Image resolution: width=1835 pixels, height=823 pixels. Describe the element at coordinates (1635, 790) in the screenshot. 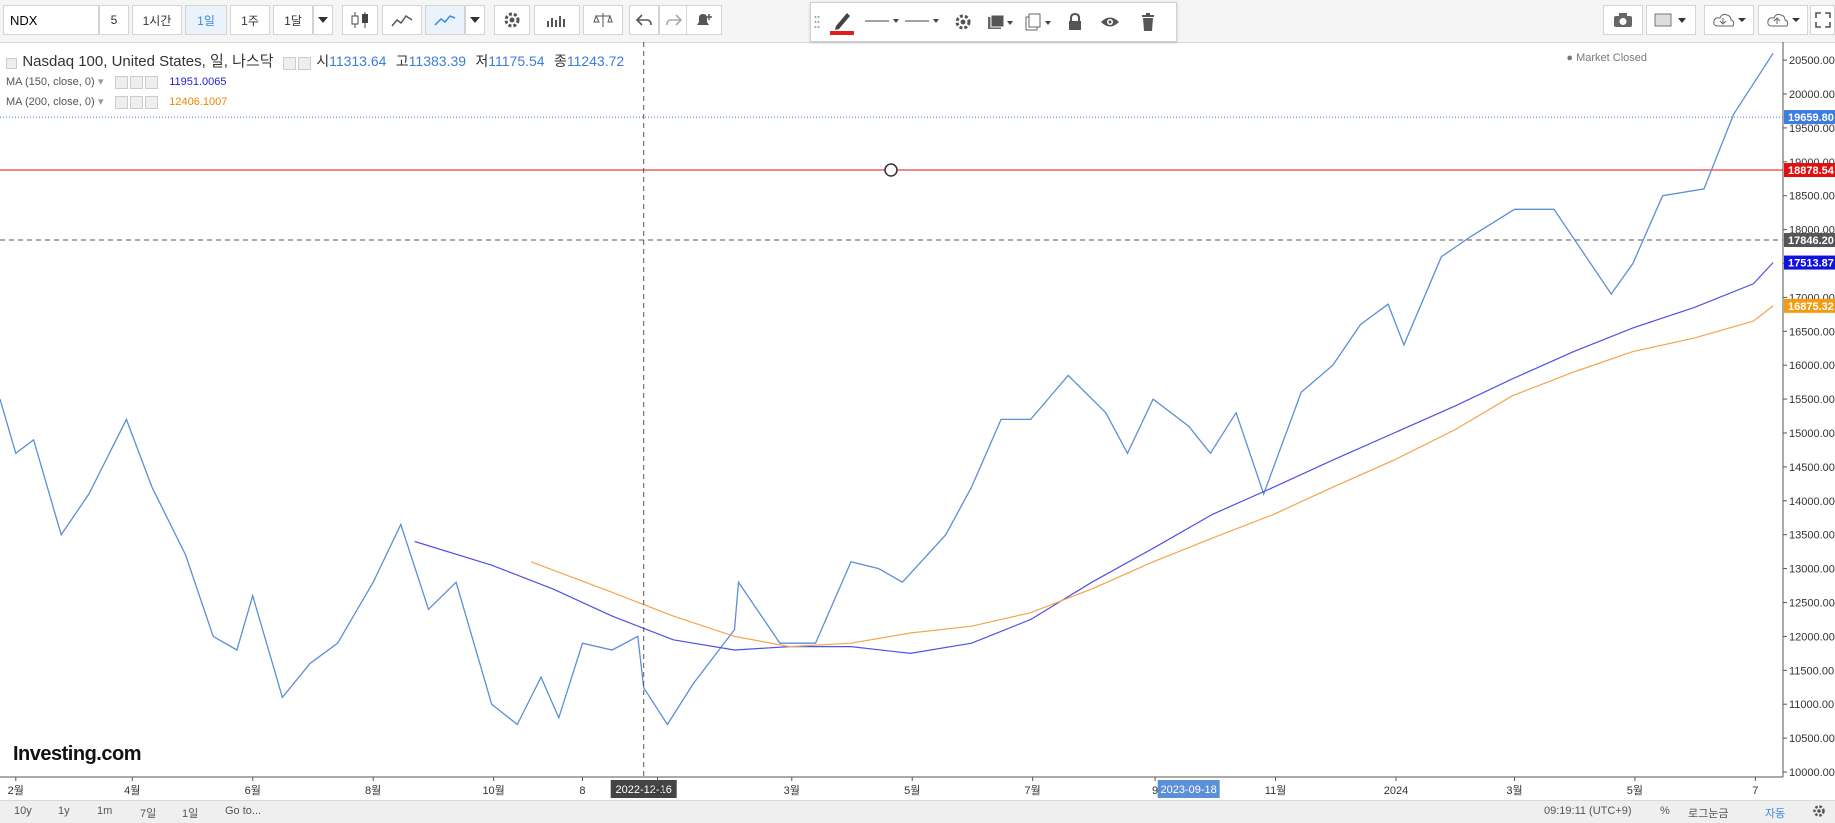

I see `x-tick-label: 5월` at that location.